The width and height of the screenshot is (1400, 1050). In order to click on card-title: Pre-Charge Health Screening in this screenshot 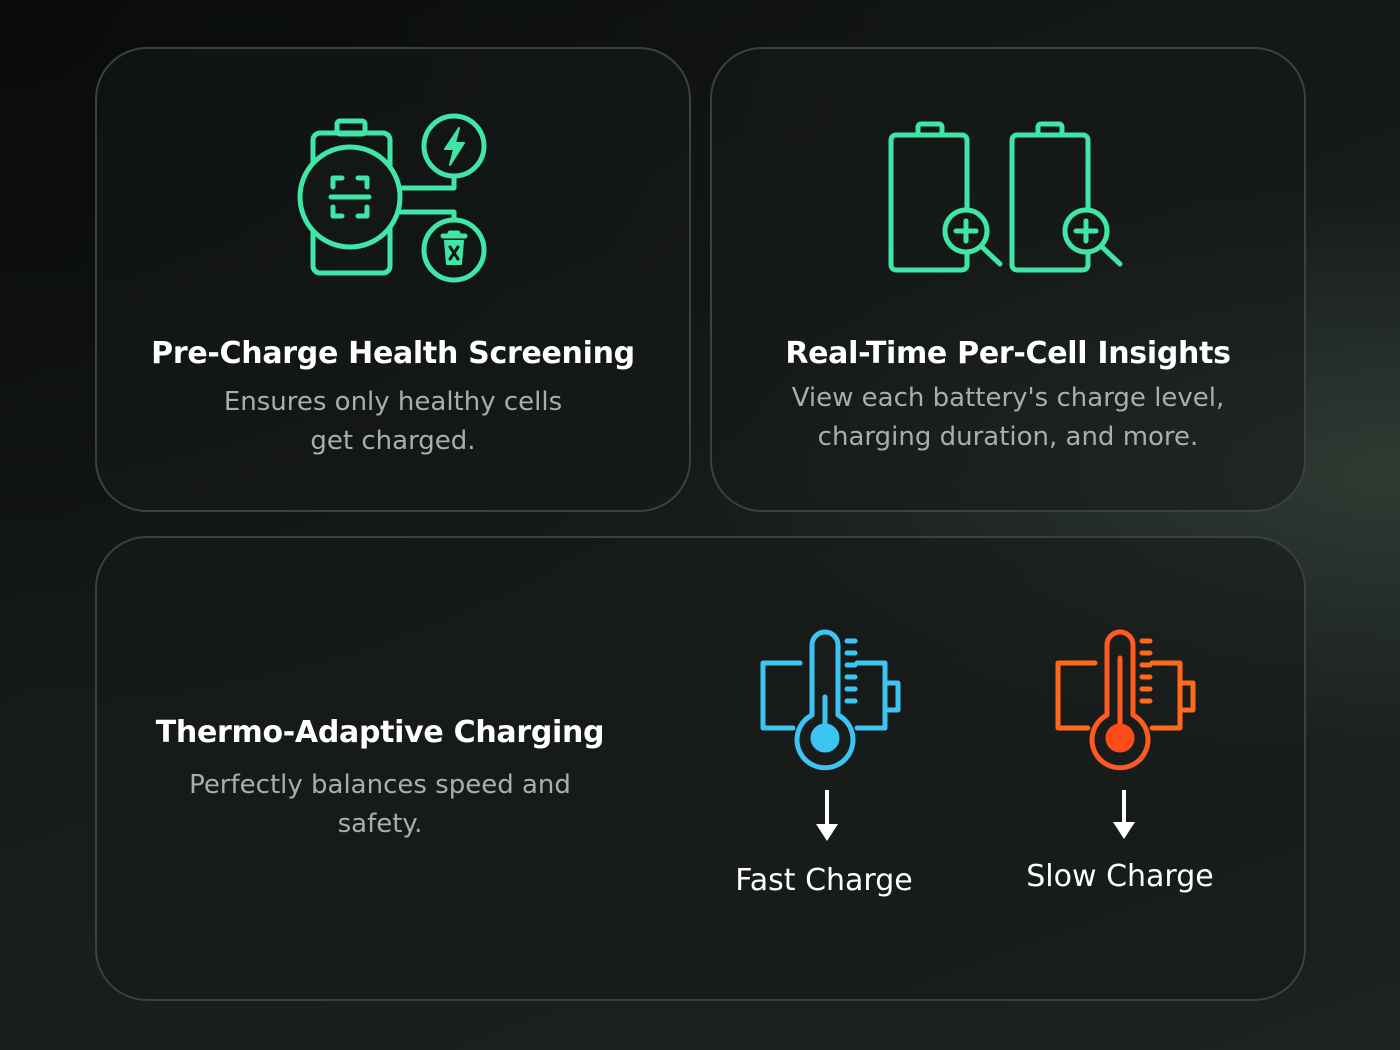, I will do `click(393, 353)`.